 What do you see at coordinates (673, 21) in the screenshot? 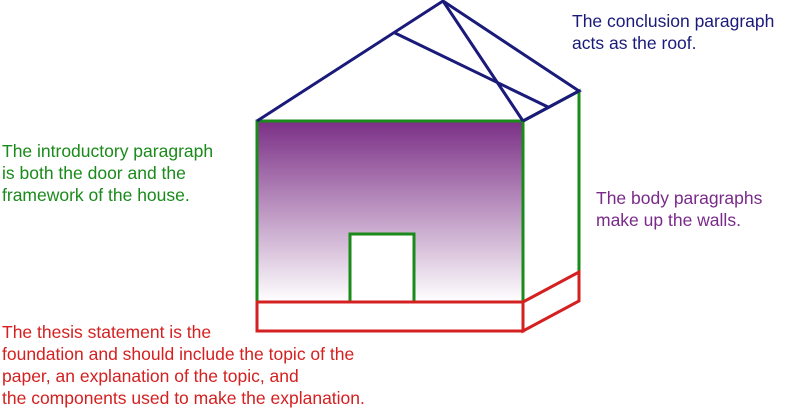
I see `conclusion-label-line: The conclusion paragraph` at bounding box center [673, 21].